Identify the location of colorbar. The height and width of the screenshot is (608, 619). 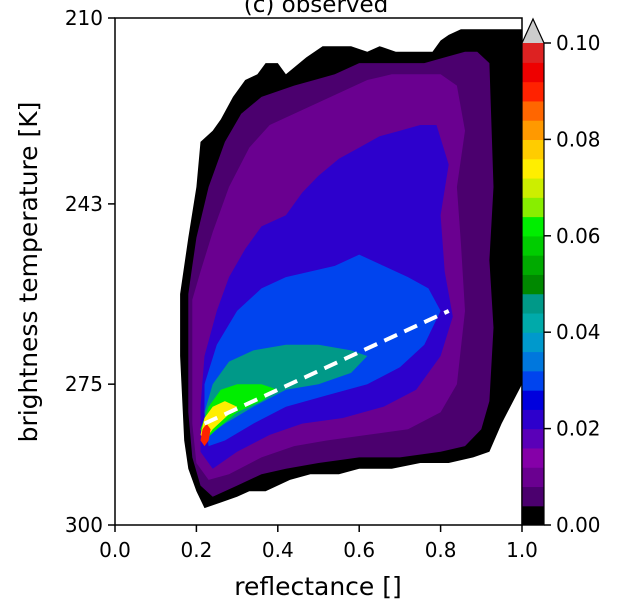
(533, 271).